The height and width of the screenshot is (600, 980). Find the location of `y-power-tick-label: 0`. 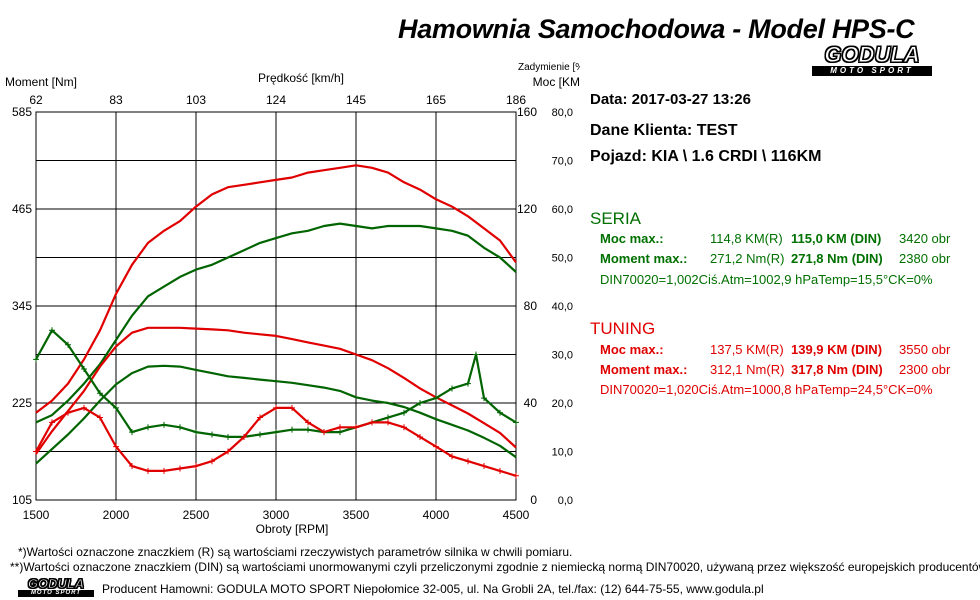

y-power-tick-label: 0 is located at coordinates (533, 500).